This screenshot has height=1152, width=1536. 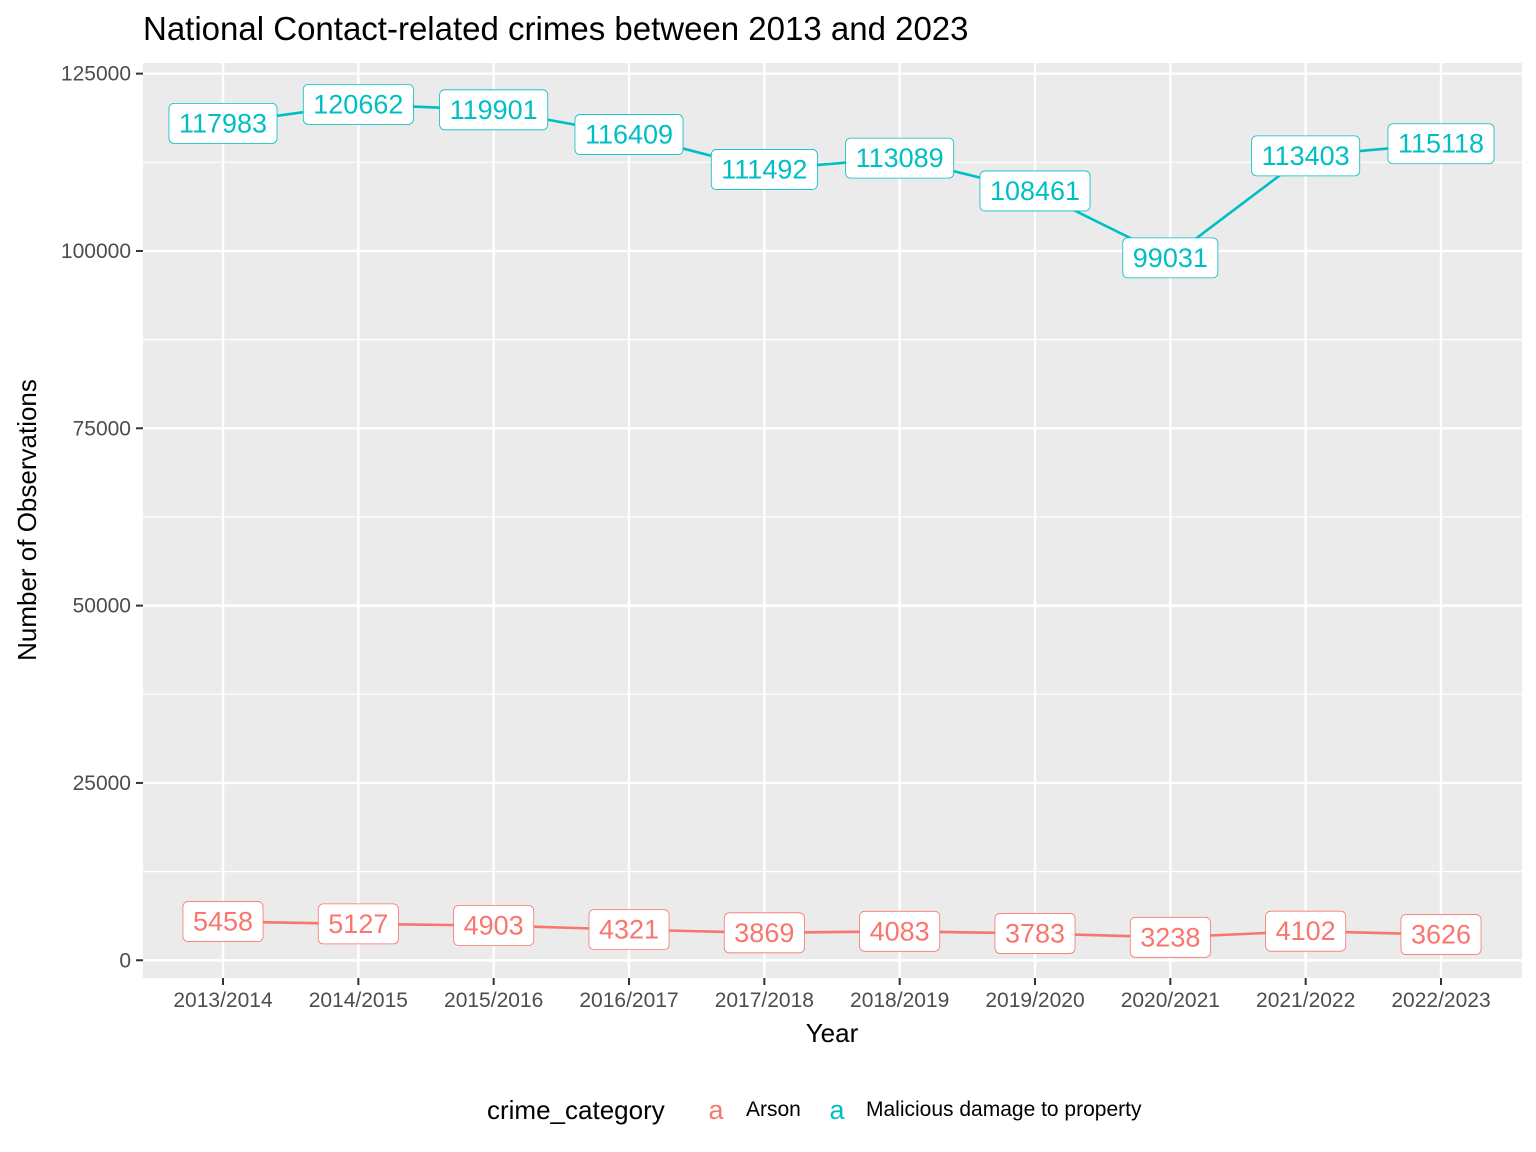 What do you see at coordinates (716, 1110) in the screenshot?
I see `legend-key-arson: a` at bounding box center [716, 1110].